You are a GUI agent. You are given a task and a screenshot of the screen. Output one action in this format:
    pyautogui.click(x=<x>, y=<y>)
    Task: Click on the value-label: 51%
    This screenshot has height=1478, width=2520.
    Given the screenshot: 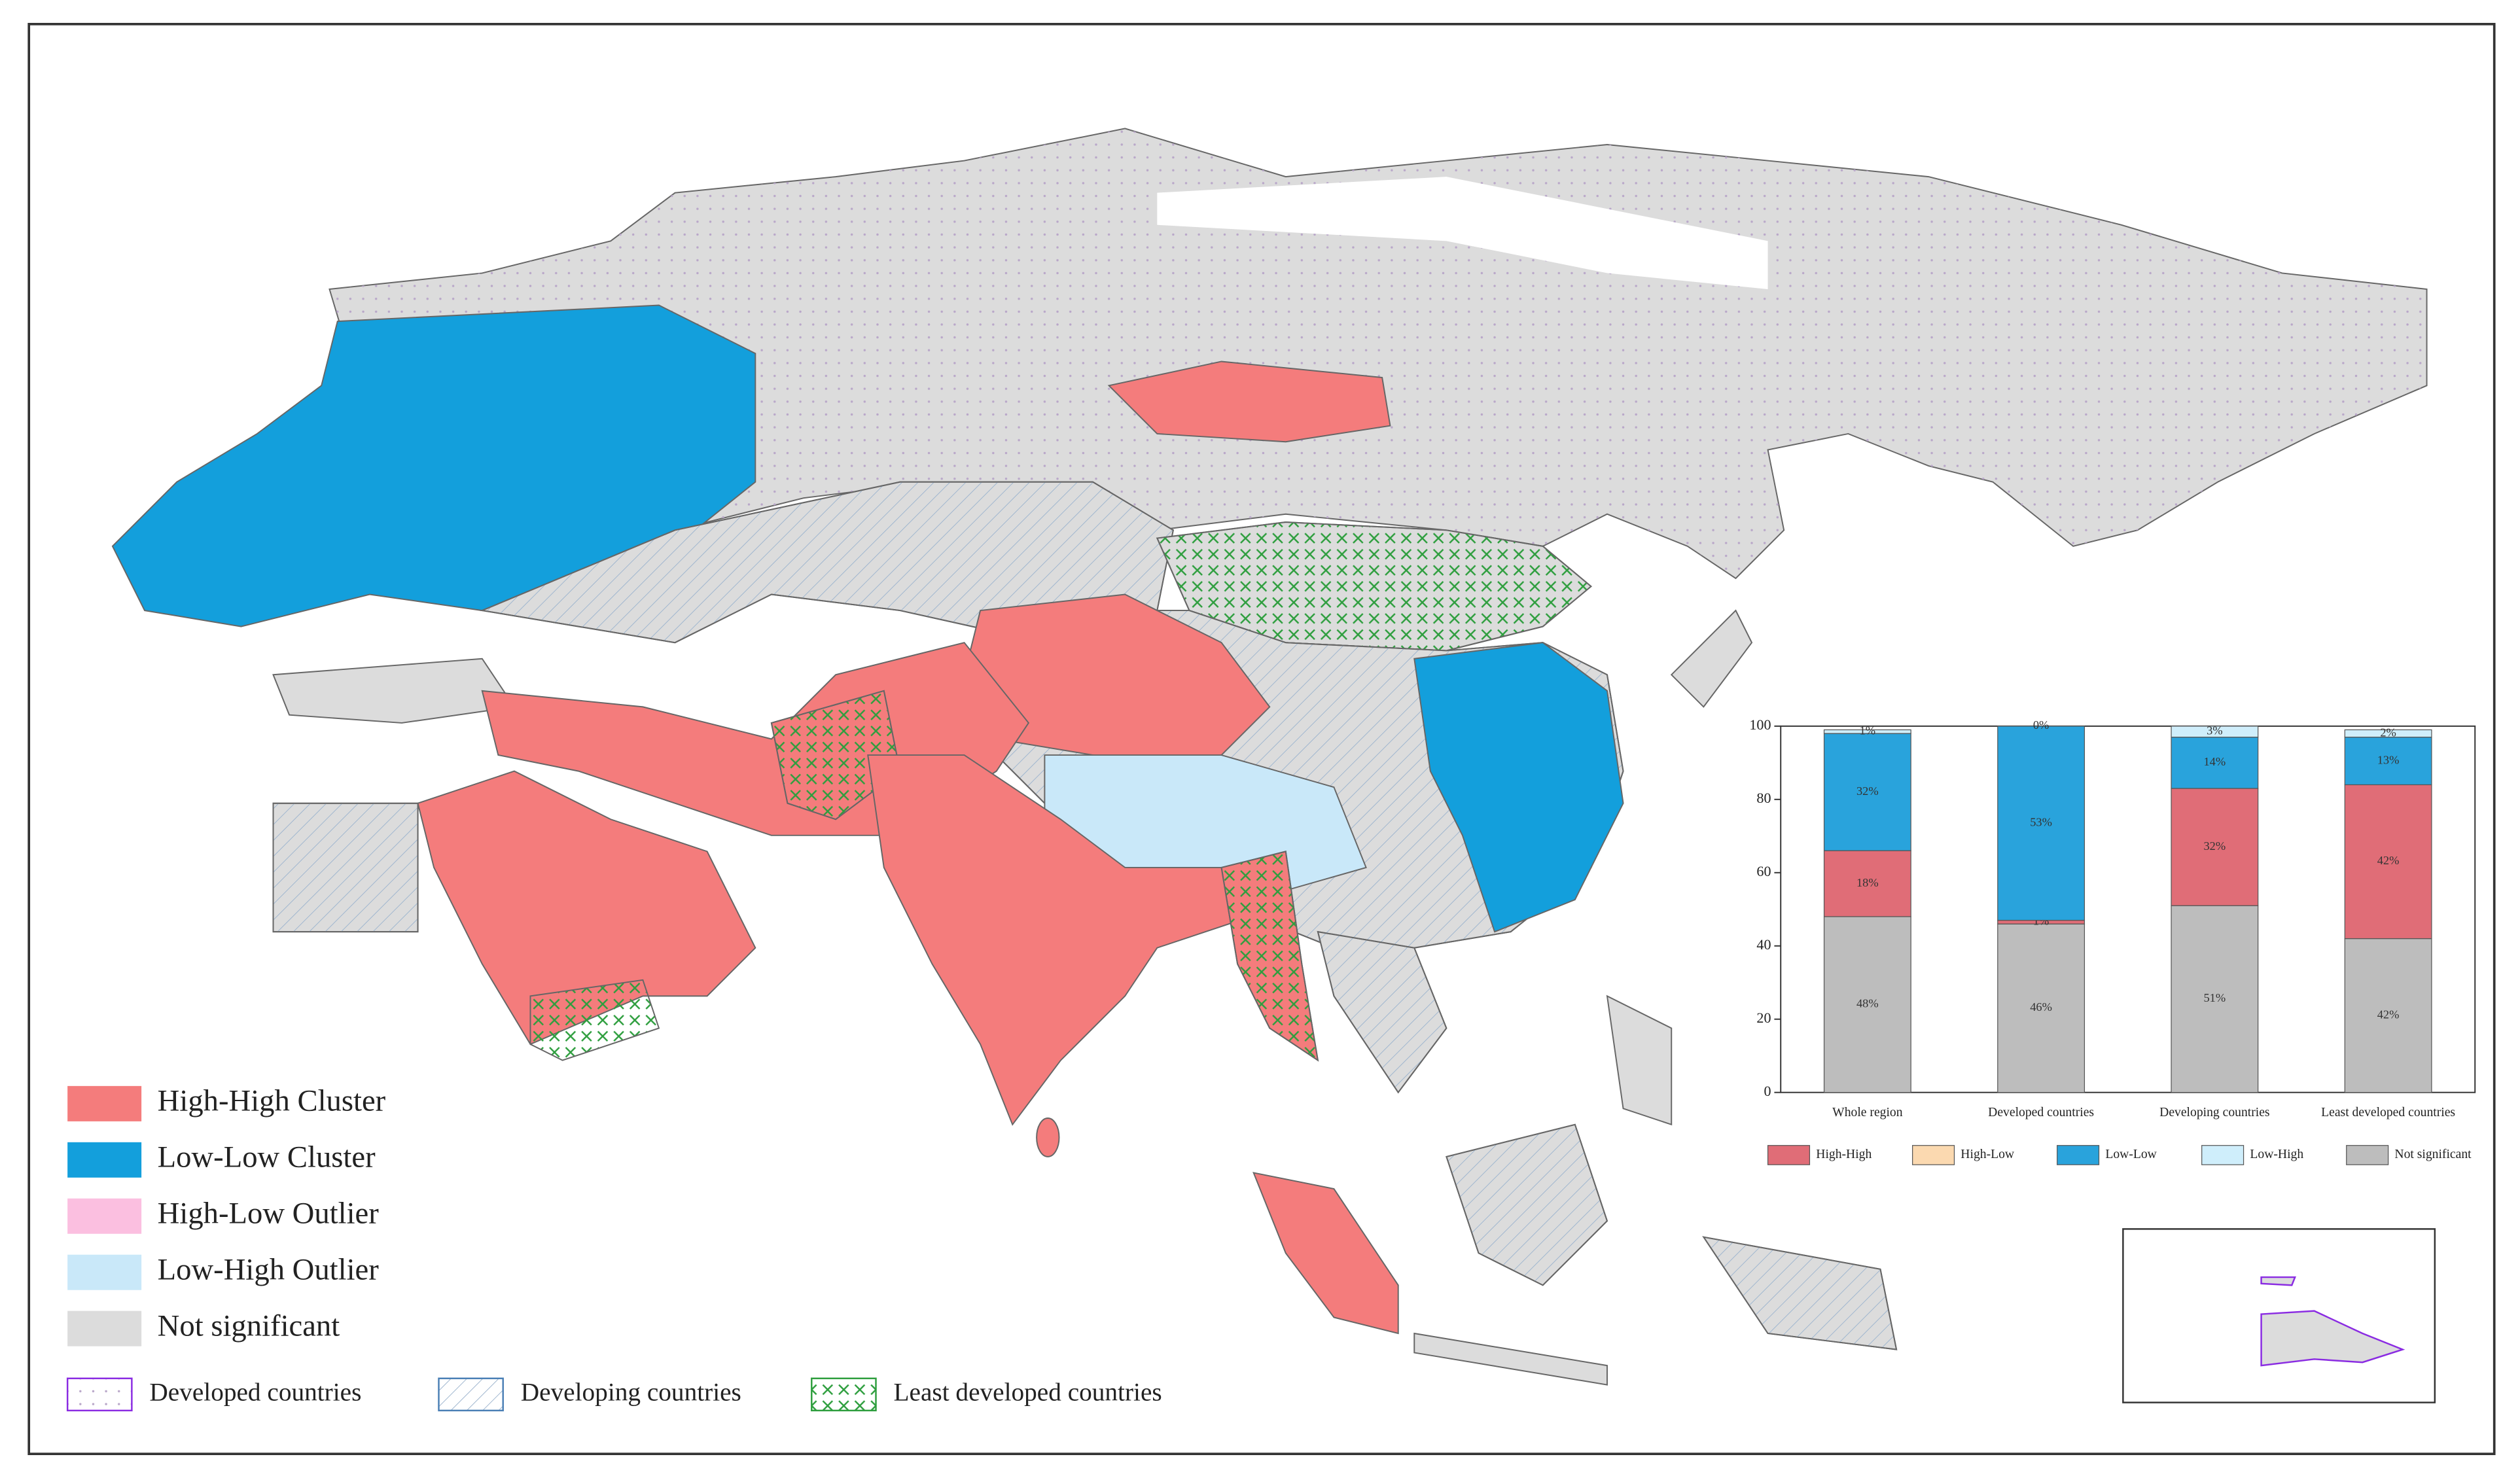 What is the action you would take?
    pyautogui.click(x=2214, y=997)
    